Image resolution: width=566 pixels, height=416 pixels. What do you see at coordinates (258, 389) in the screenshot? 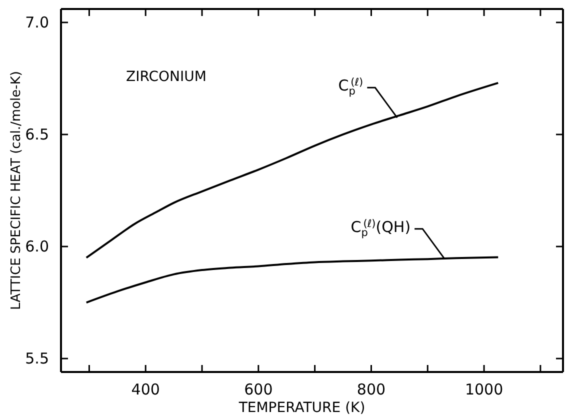
I see `x-tick-label: 600` at bounding box center [258, 389].